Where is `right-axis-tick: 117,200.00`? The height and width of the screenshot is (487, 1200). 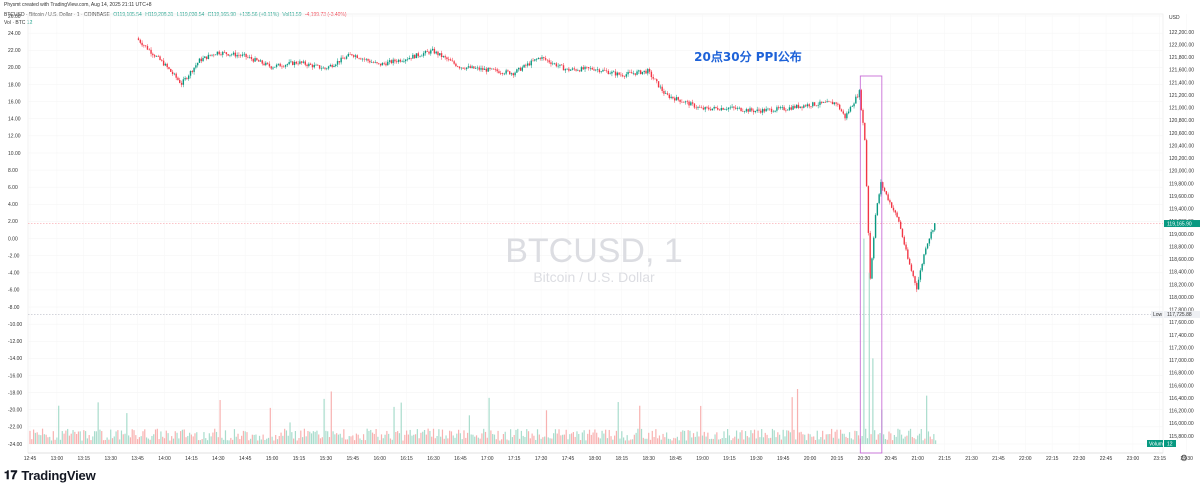
right-axis-tick: 117,200.00 is located at coordinates (1181, 348).